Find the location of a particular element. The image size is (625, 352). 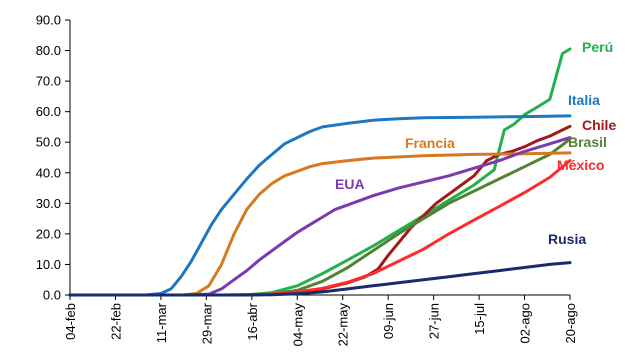

y-tick-label: 40.0 is located at coordinates (48, 172).